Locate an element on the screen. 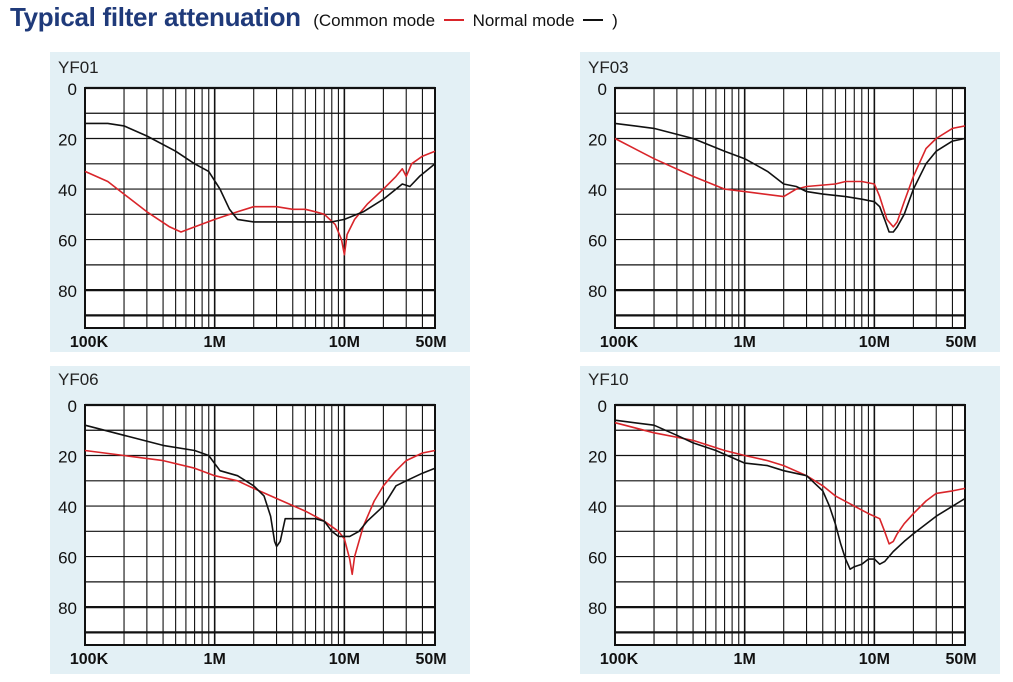 Image resolution: width=1013 pixels, height=682 pixels. chart-title: YF10 is located at coordinates (608, 379).